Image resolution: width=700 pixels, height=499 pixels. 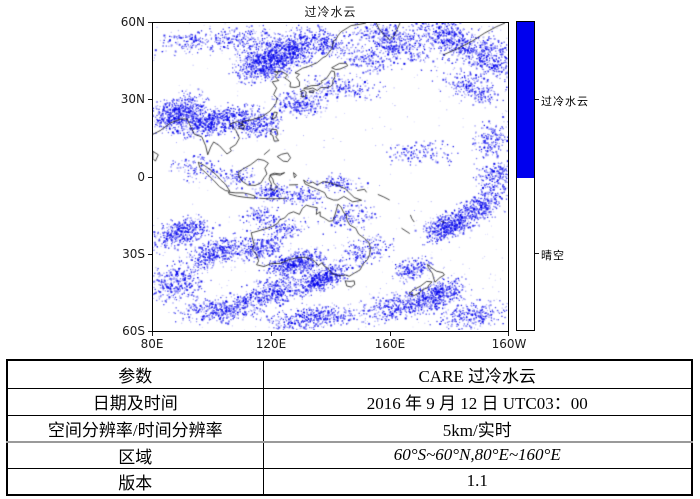 What do you see at coordinates (477, 374) in the screenshot?
I see `param-value-cell: CARE 过冷水云` at bounding box center [477, 374].